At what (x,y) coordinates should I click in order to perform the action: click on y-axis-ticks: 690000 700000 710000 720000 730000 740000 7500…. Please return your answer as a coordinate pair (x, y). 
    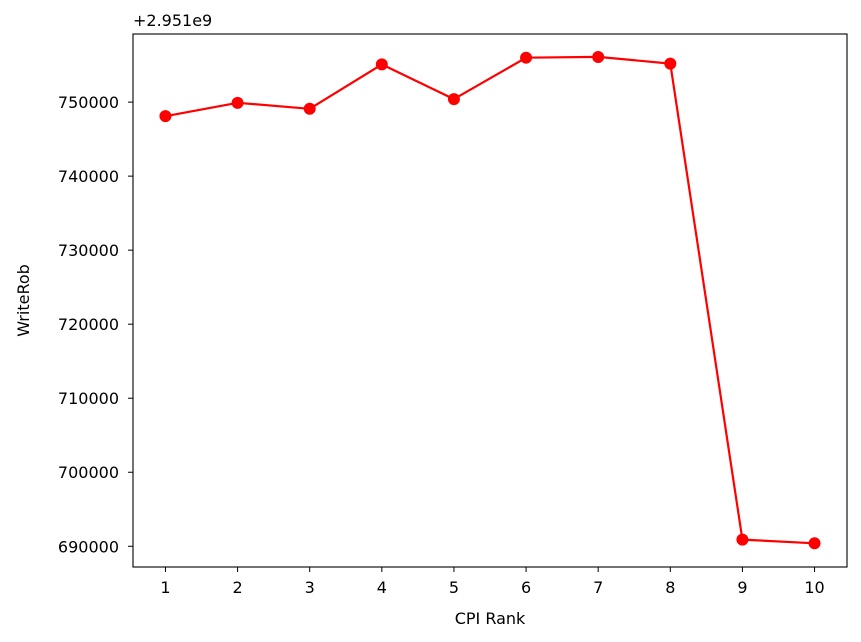
    Looking at the image, I should click on (95, 324).